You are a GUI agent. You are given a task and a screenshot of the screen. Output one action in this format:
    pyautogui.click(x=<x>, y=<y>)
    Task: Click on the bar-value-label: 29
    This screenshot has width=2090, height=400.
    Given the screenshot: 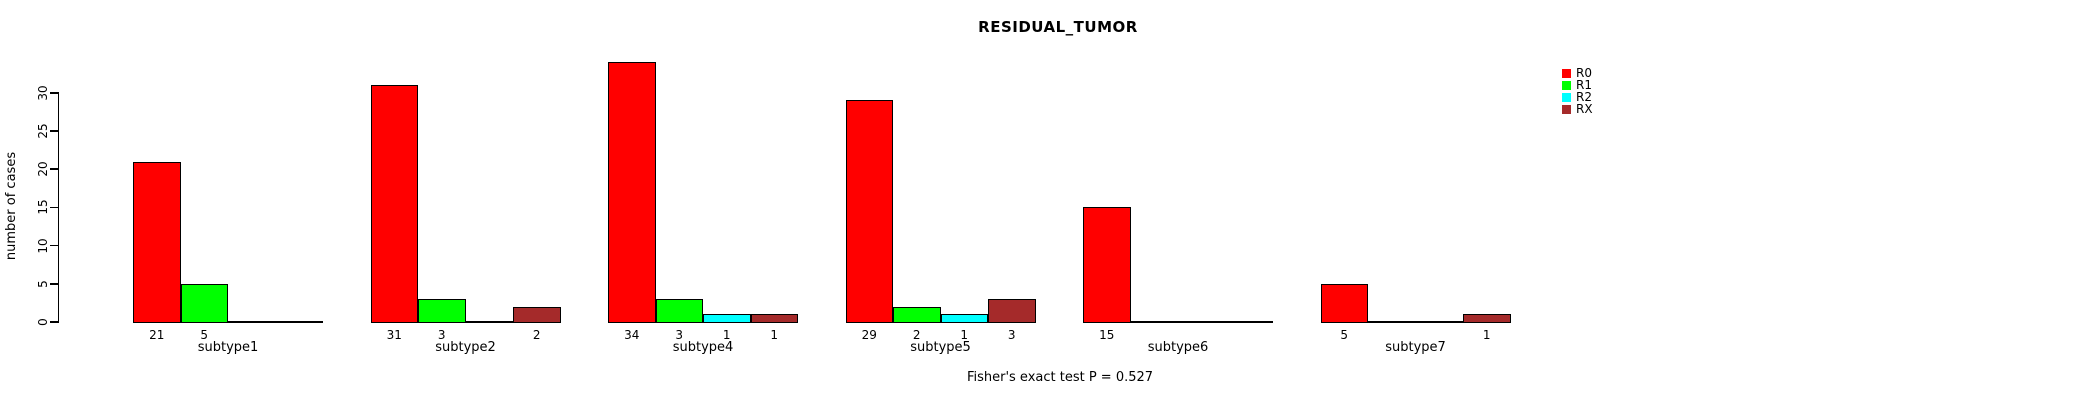 What is the action you would take?
    pyautogui.click(x=869, y=335)
    